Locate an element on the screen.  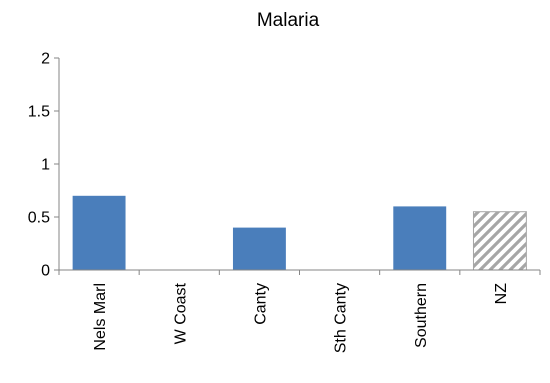
bar-canty is located at coordinates (259, 248).